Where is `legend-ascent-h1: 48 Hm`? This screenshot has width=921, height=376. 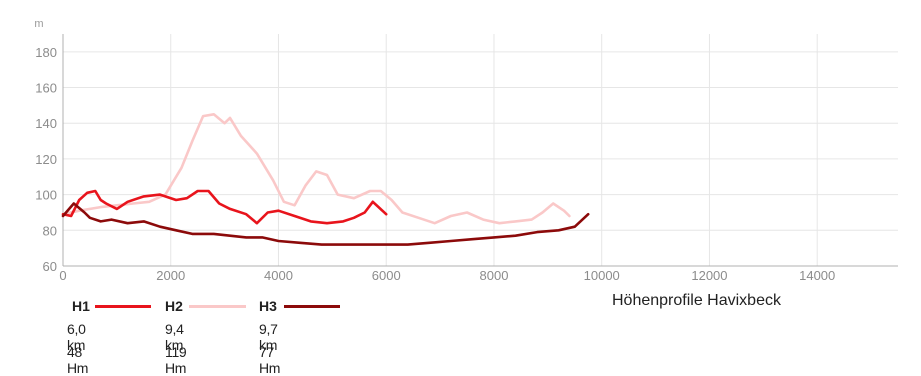 legend-ascent-h1: 48 Hm is located at coordinates (78, 360).